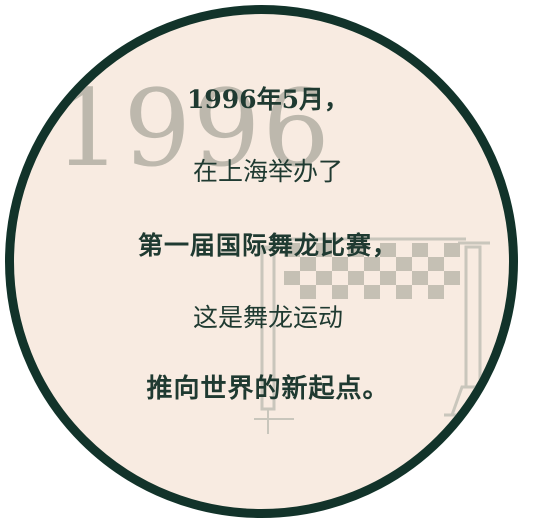 The height and width of the screenshot is (531, 536). I want to click on text-line-event-name: 第一届国际舞龙比赛，, so click(267, 245).